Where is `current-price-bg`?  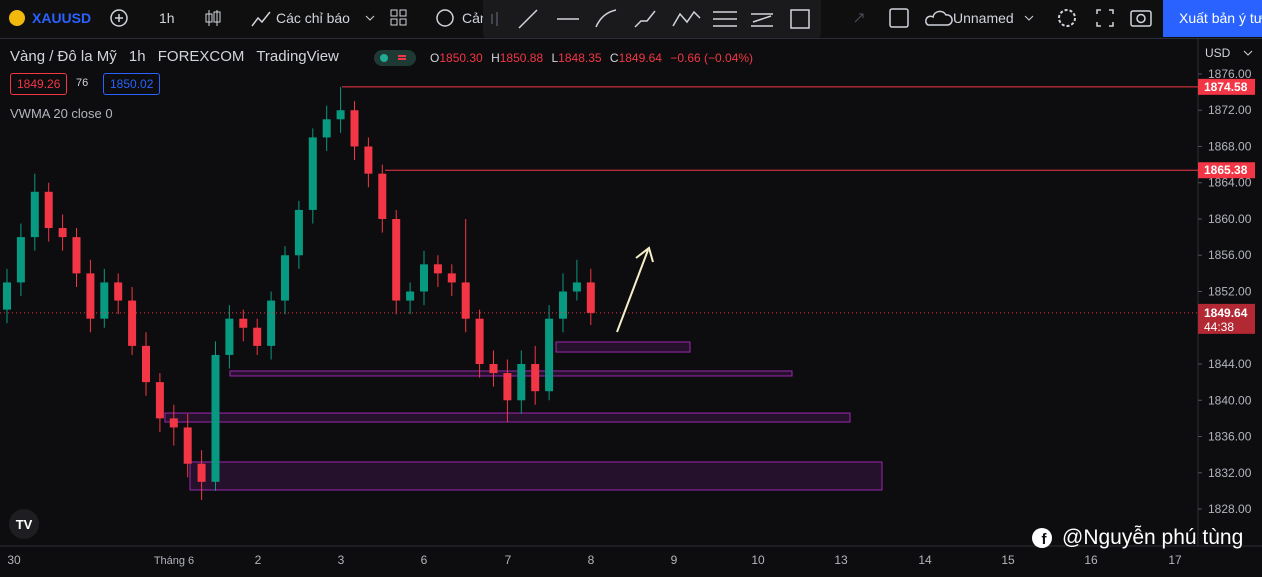
current-price-bg is located at coordinates (1226, 318).